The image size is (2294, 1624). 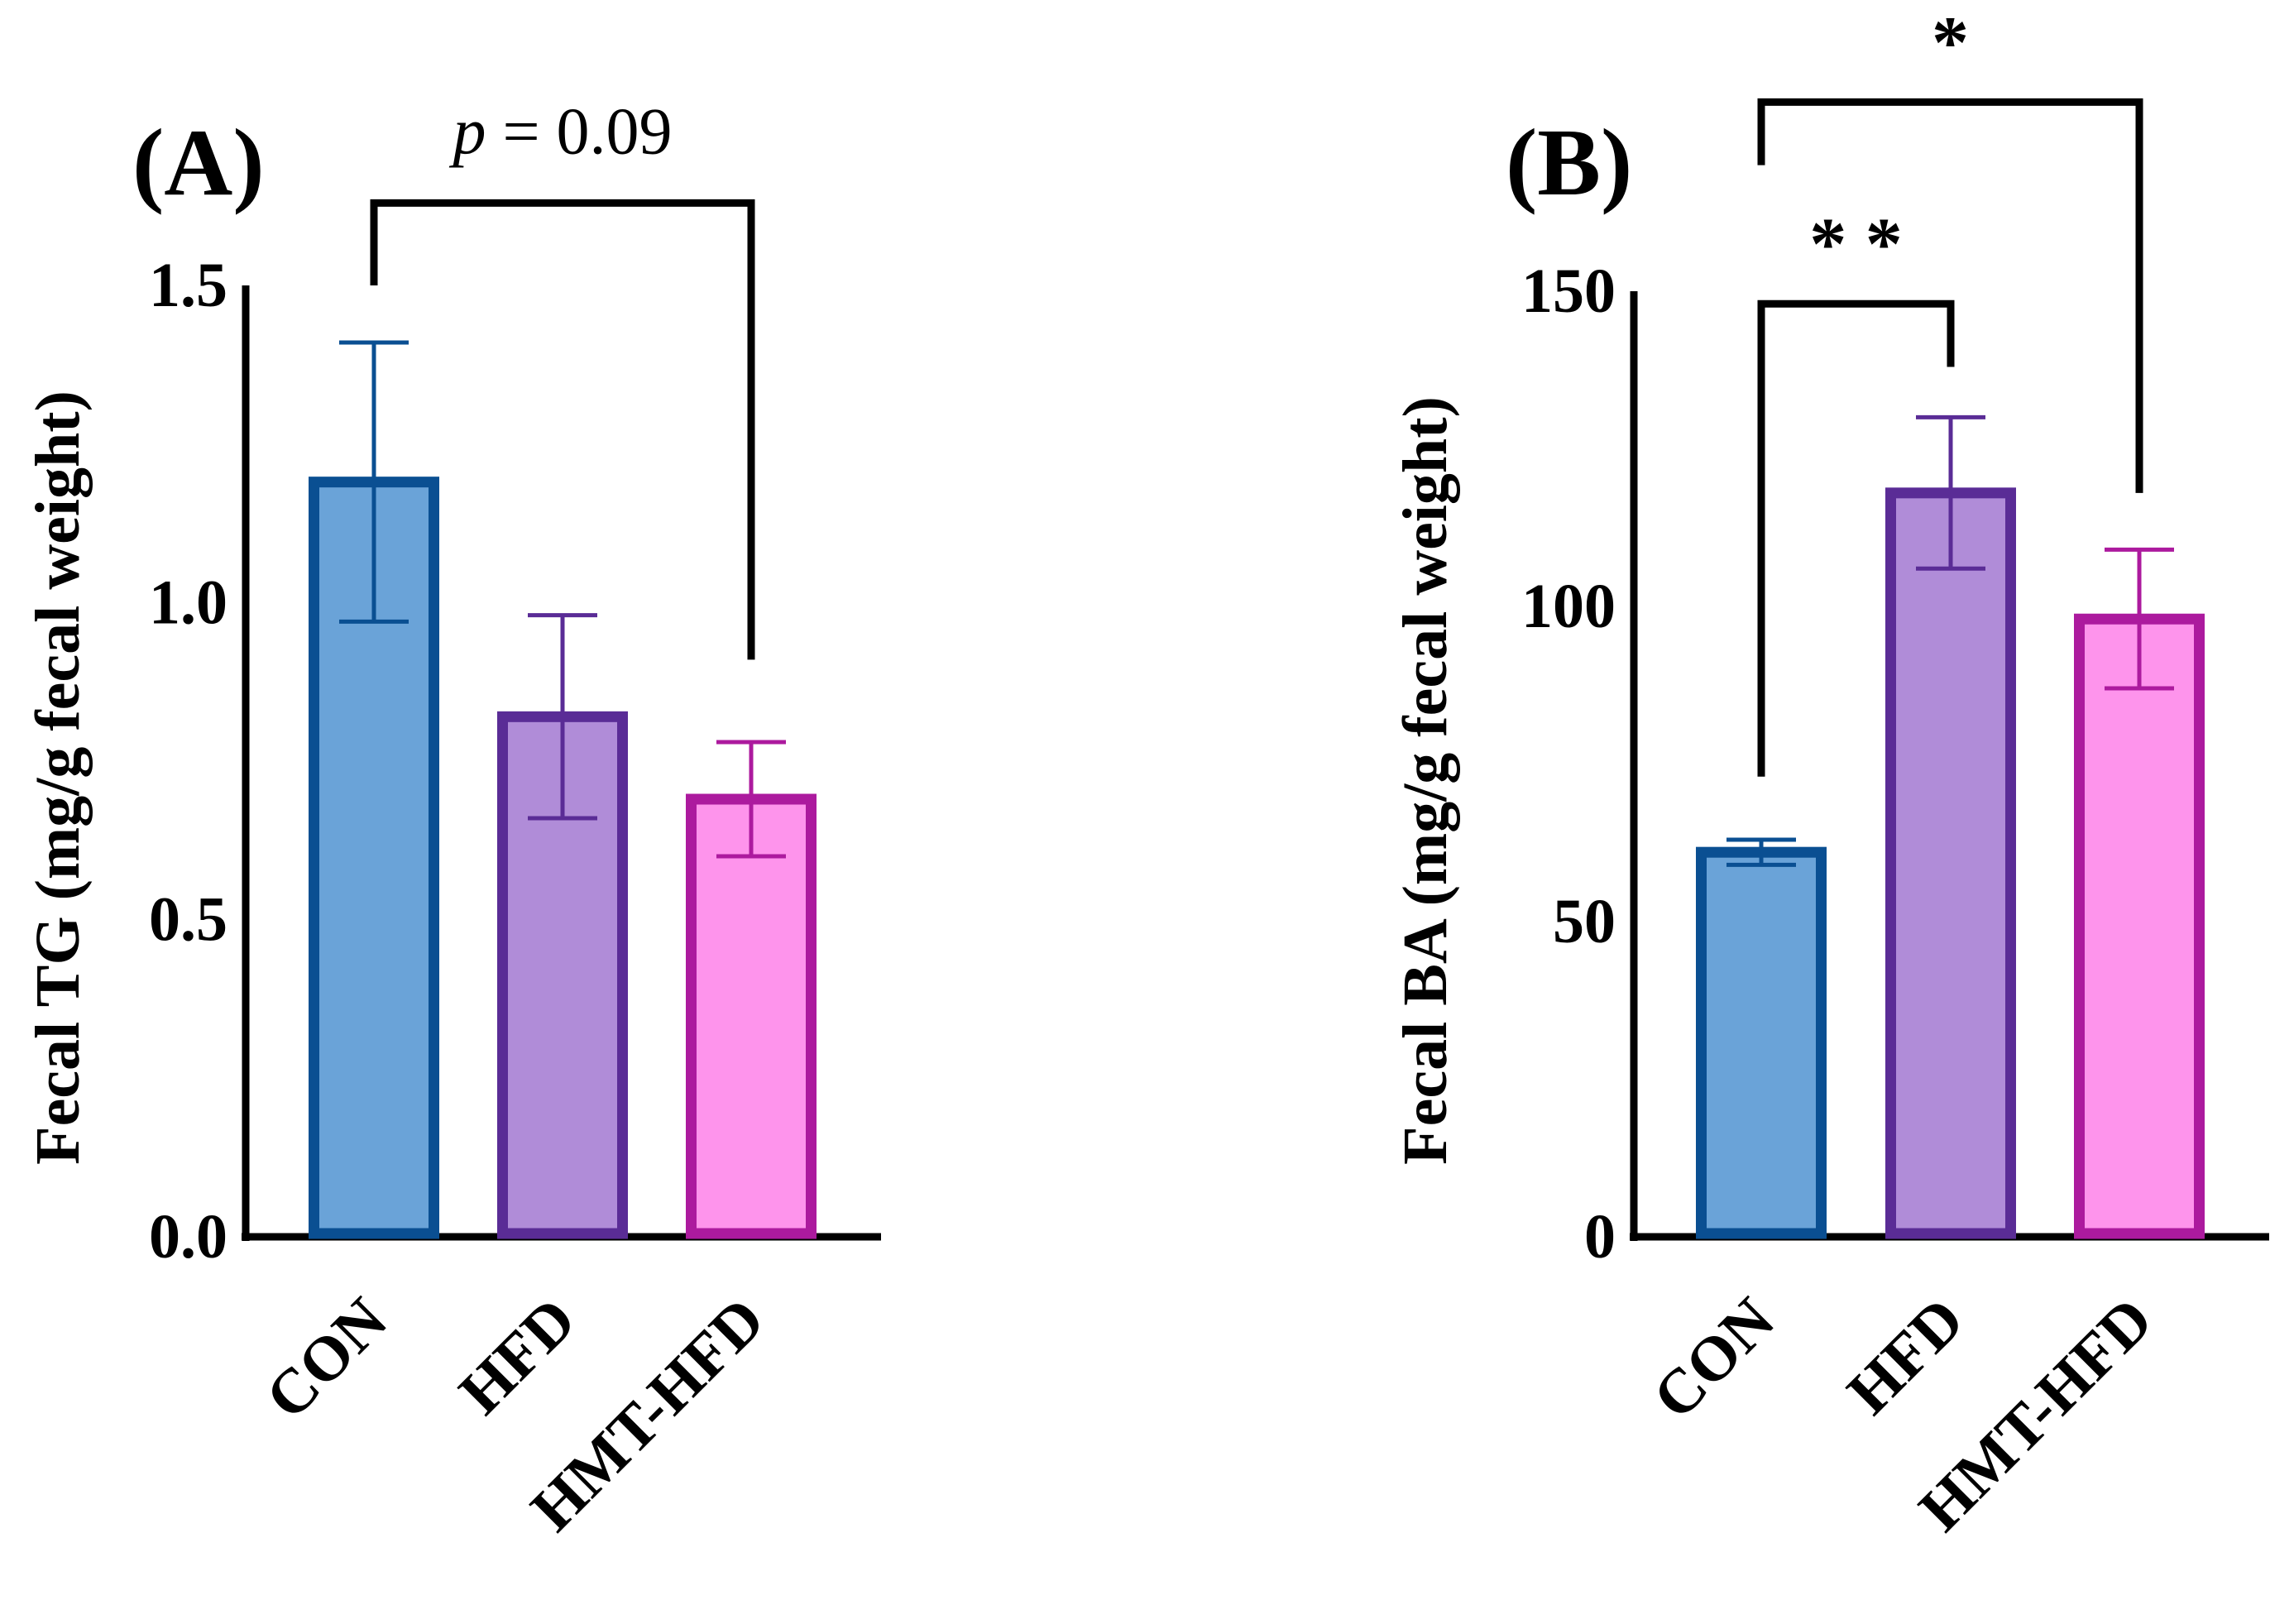 I want to click on significance-label: * *, so click(x=1856, y=244).